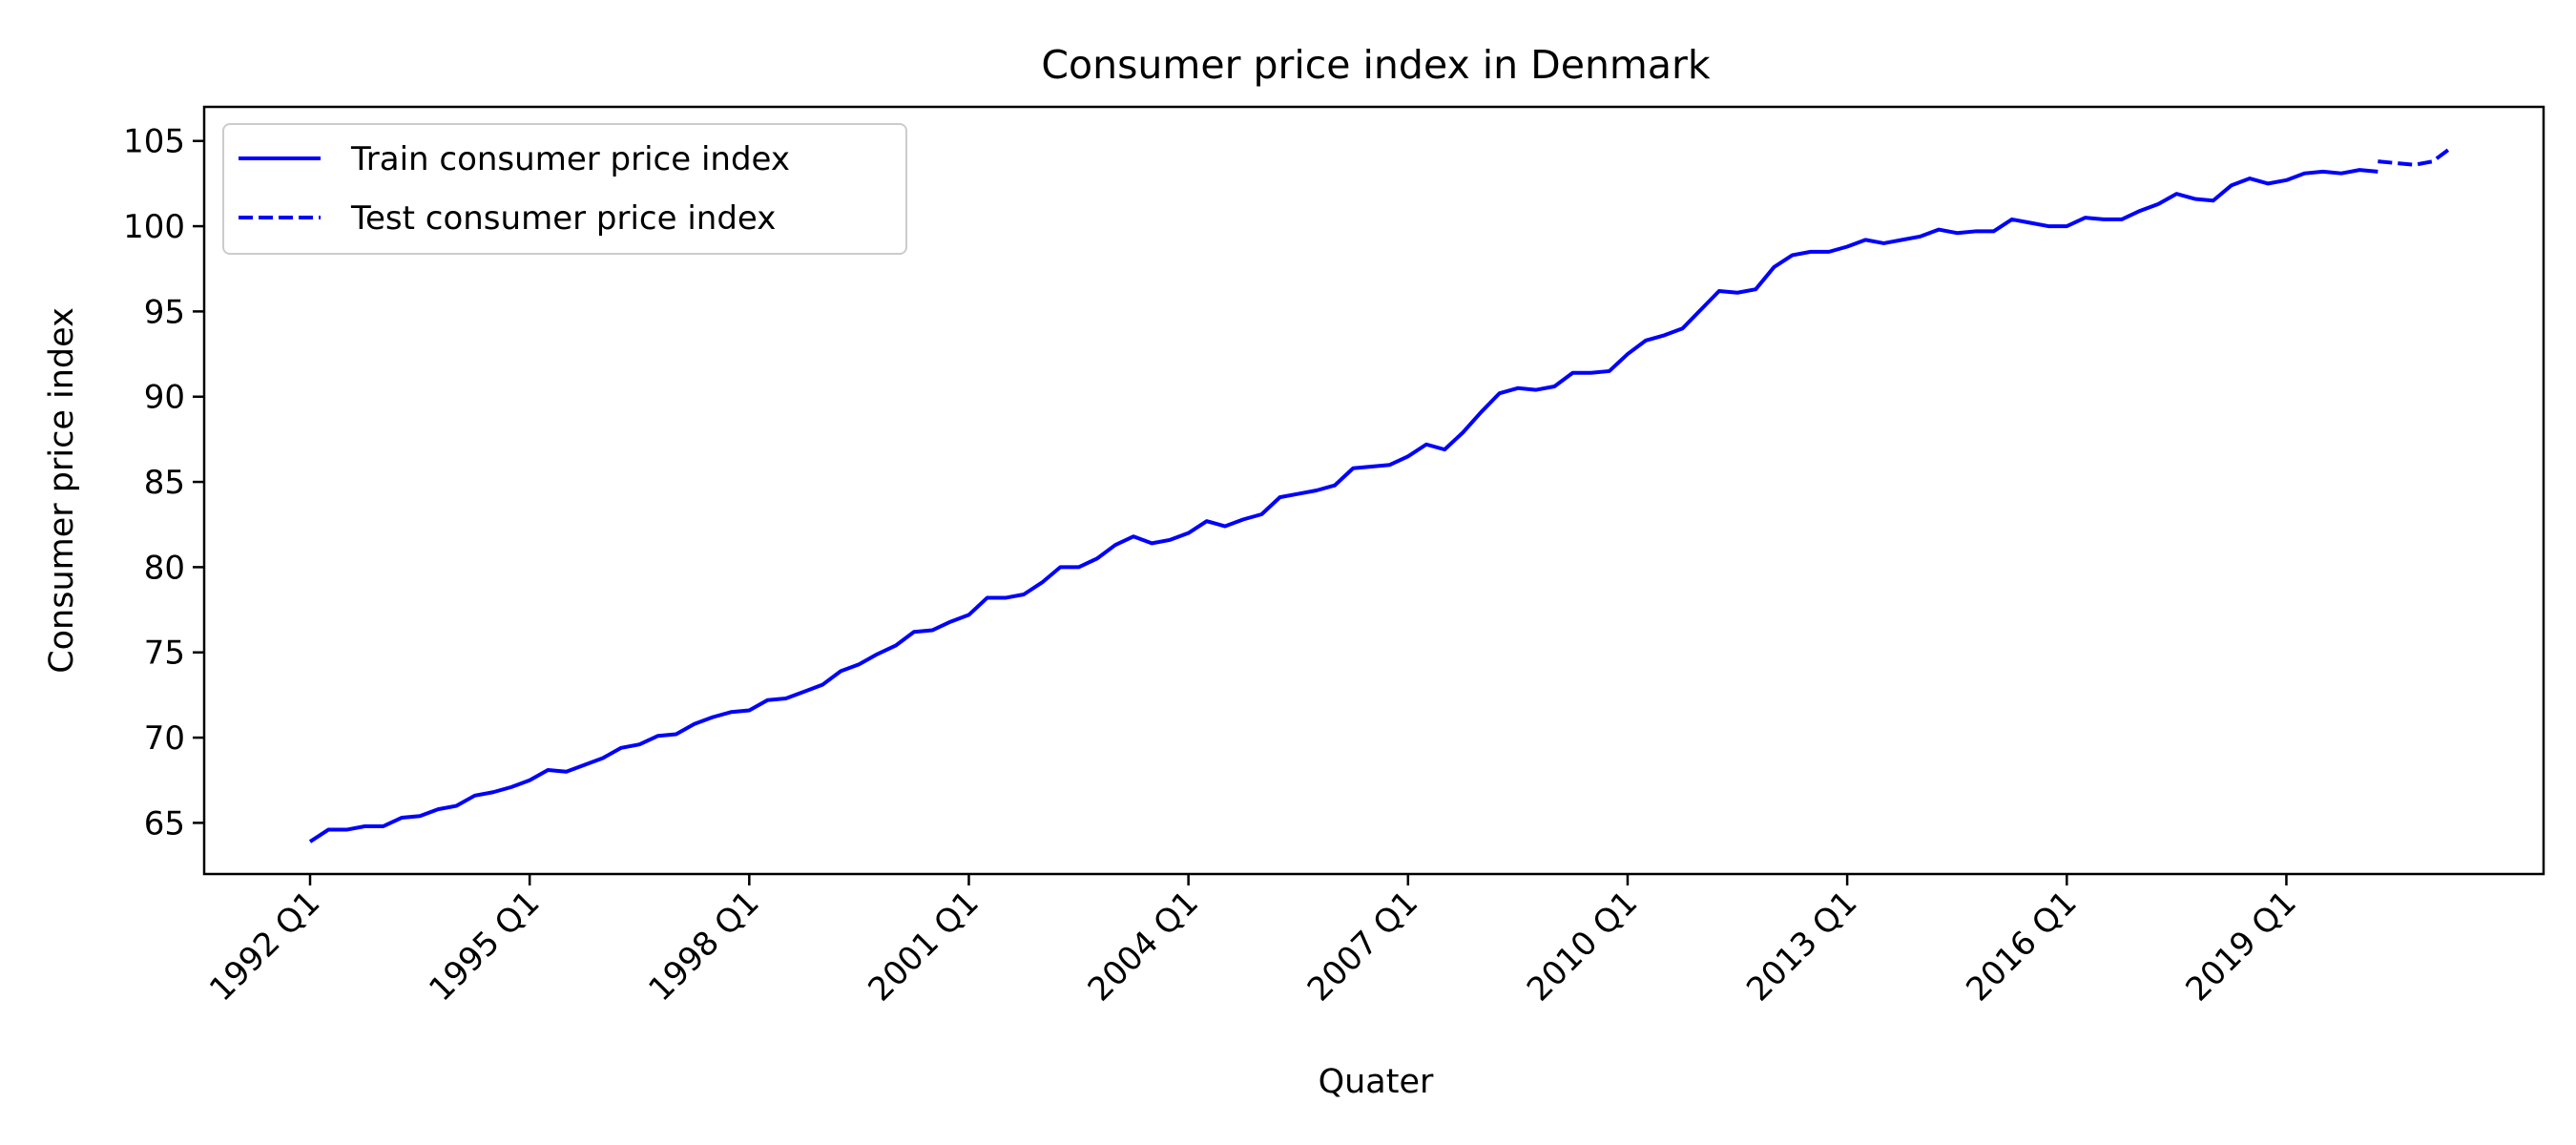  Describe the element at coordinates (62, 490) in the screenshot. I see `y-axis-label: Consumer price index` at that location.